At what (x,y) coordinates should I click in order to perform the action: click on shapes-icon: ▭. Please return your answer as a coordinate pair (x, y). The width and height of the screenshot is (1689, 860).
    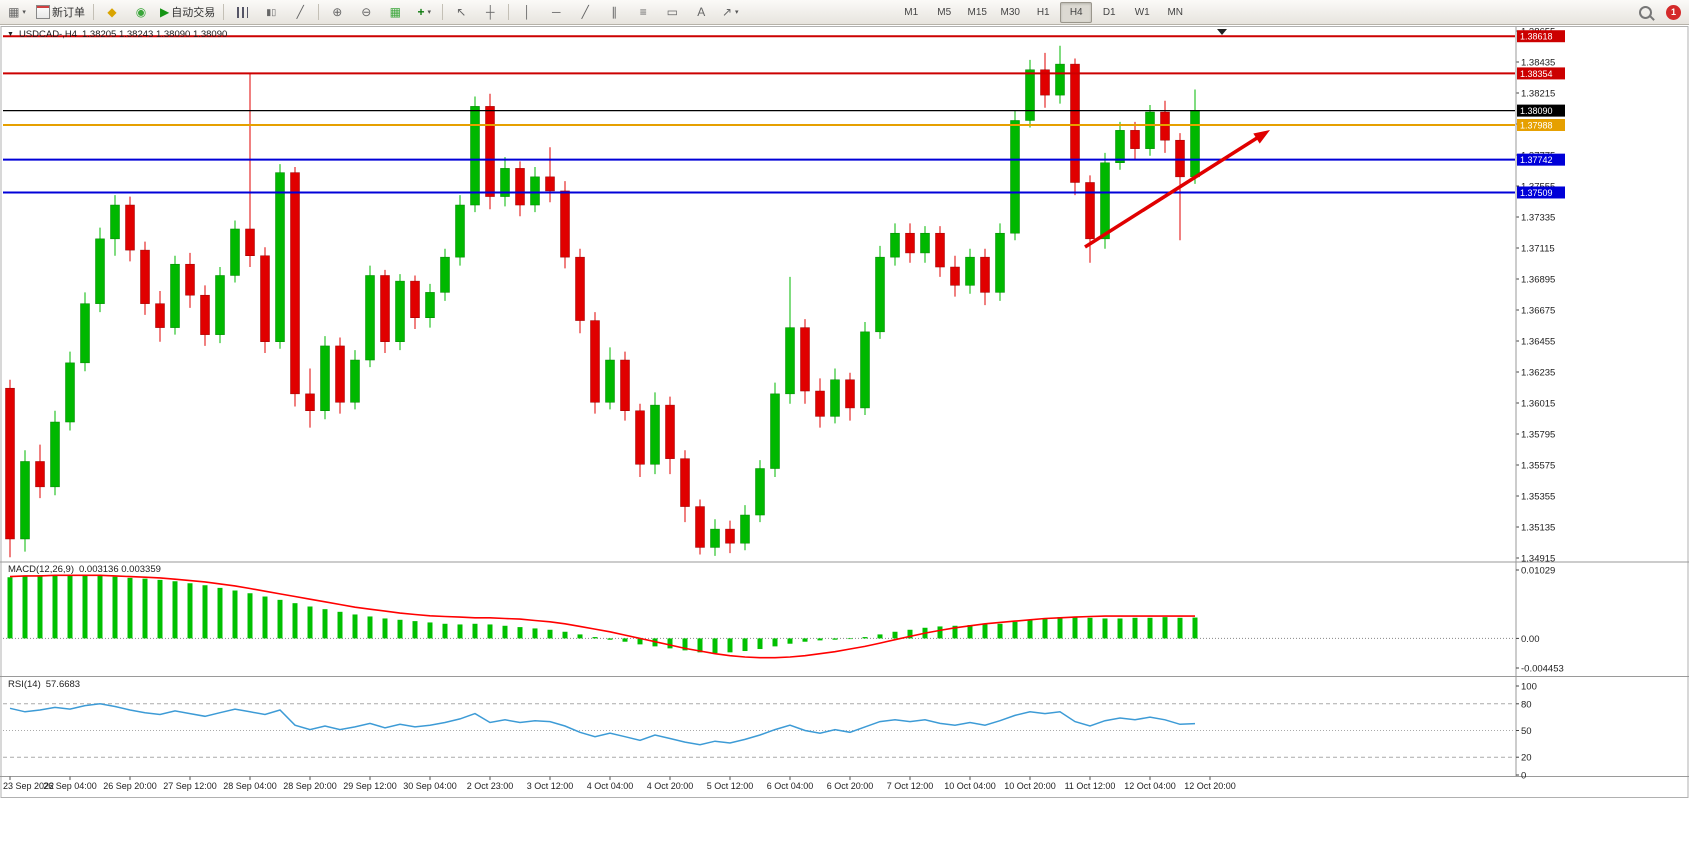
    Looking at the image, I should click on (672, 12).